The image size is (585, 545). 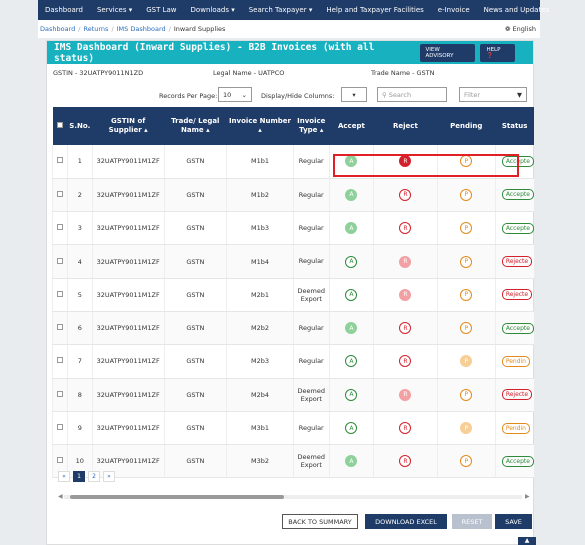 What do you see at coordinates (293, 497) in the screenshot?
I see `horizontal-scrollbar` at bounding box center [293, 497].